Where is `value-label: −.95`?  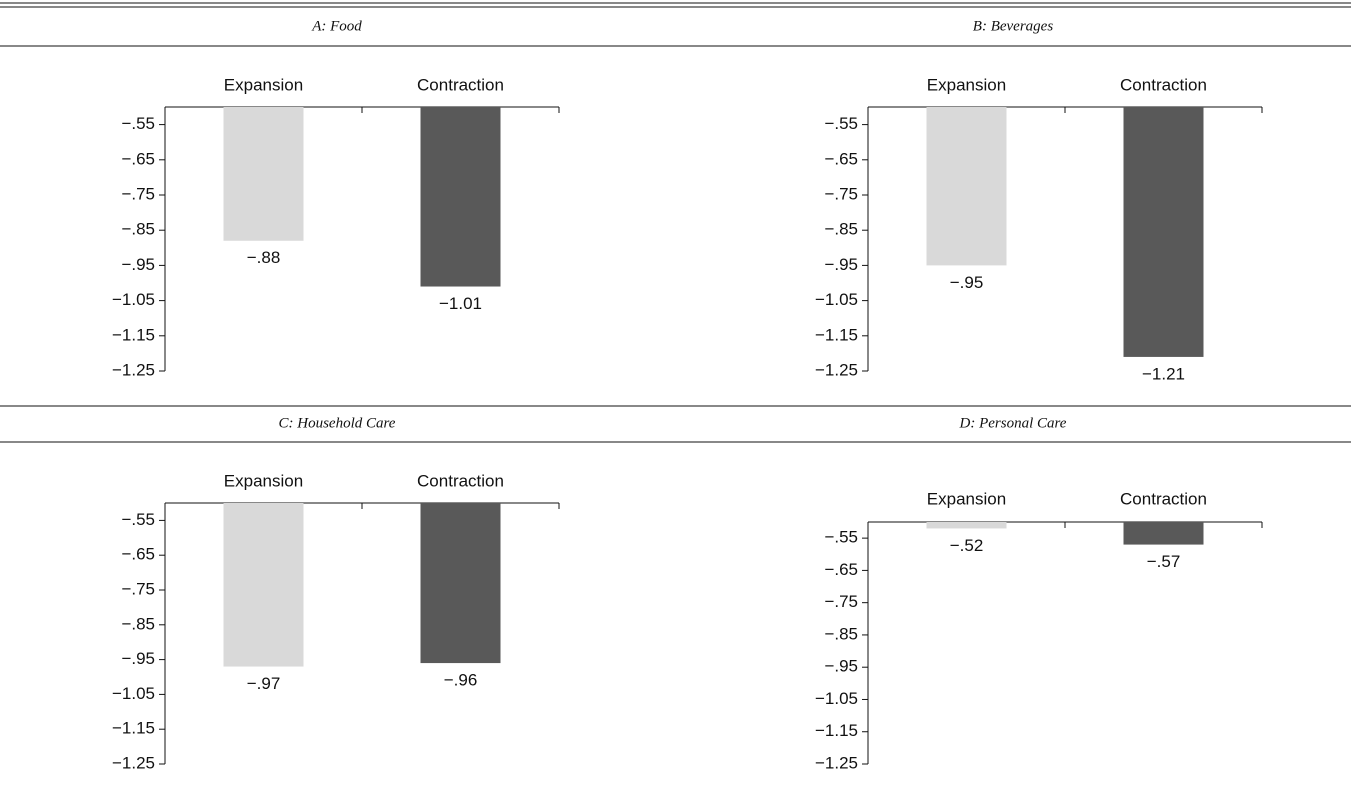 value-label: −.95 is located at coordinates (967, 282).